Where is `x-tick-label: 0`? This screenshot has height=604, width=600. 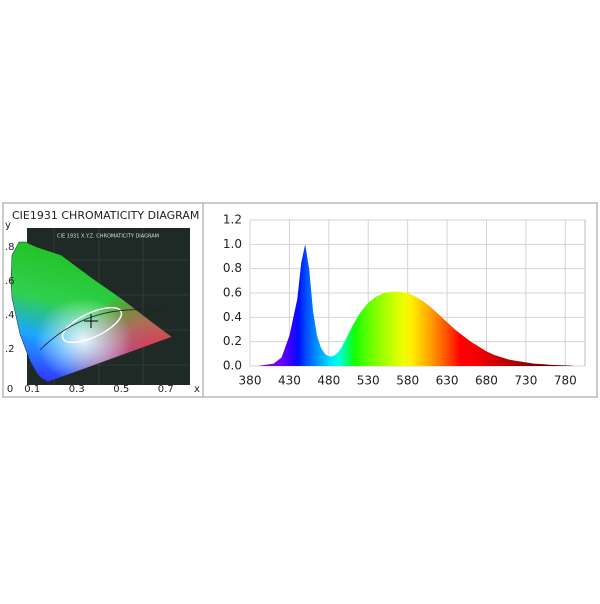 x-tick-label: 0 is located at coordinates (10, 389).